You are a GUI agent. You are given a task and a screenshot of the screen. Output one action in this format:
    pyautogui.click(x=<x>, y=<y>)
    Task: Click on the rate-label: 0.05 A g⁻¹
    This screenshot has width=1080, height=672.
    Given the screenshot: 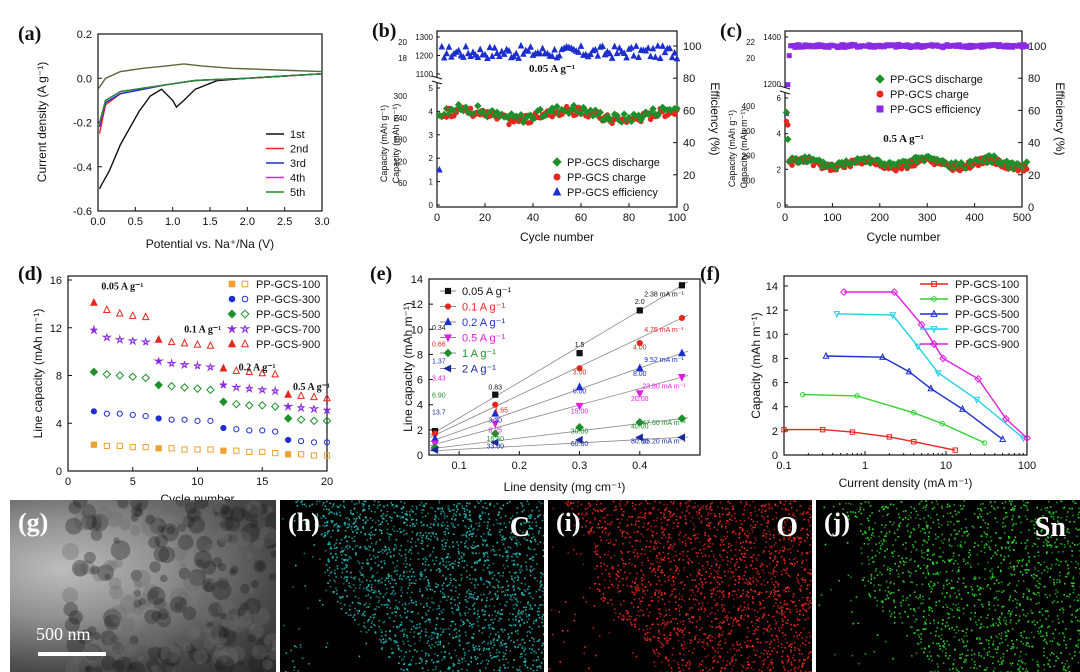 What is the action you would take?
    pyautogui.click(x=122, y=287)
    